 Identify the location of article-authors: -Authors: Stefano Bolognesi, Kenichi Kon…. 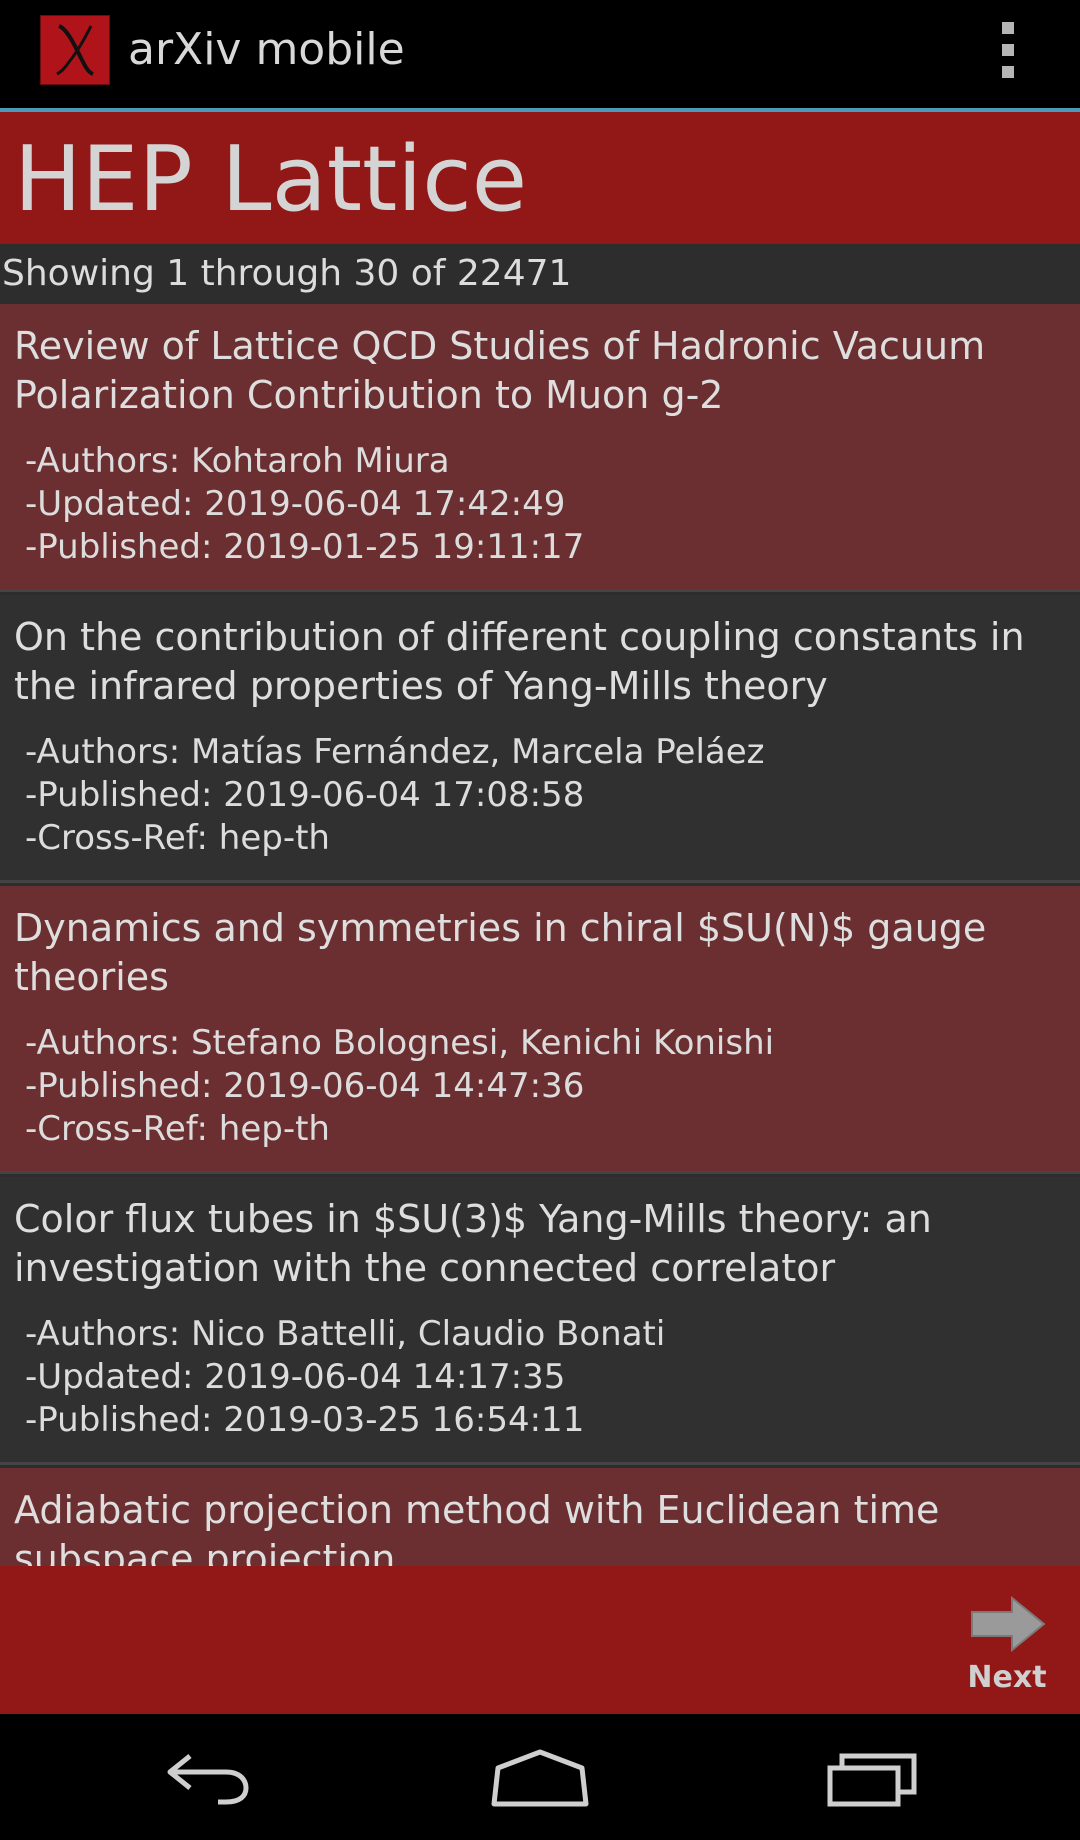
(400, 1043).